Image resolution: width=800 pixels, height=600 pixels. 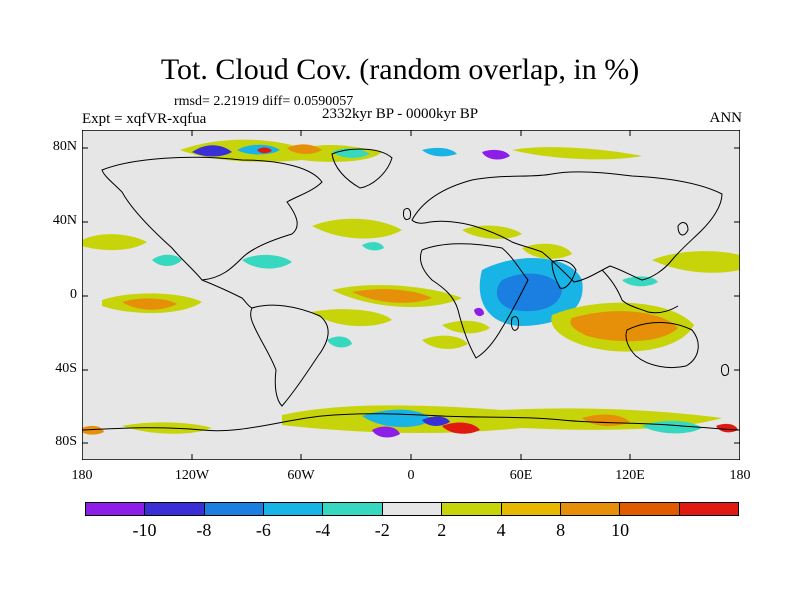 I want to click on anomaly-arctic-orange, so click(x=304, y=149).